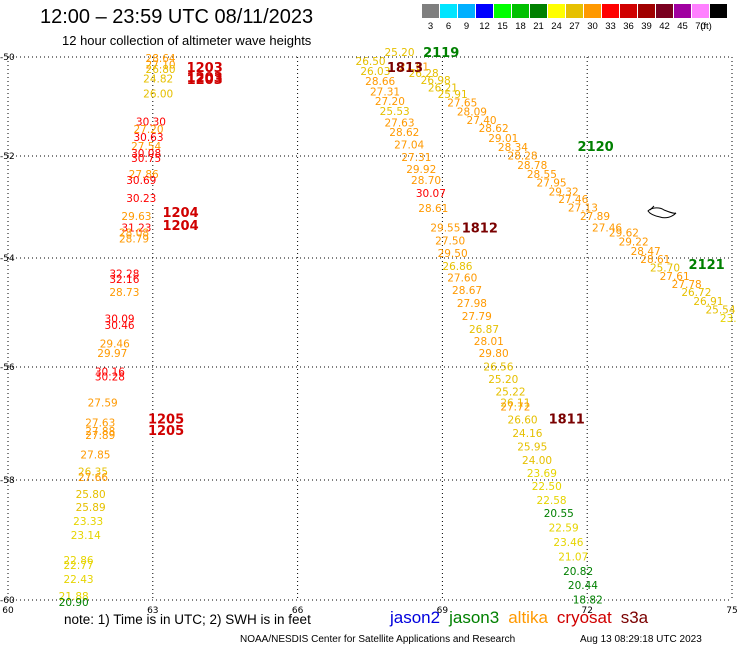 This screenshot has height=650, width=740. What do you see at coordinates (453, 254) in the screenshot?
I see `wave-height-value: 29.50` at bounding box center [453, 254].